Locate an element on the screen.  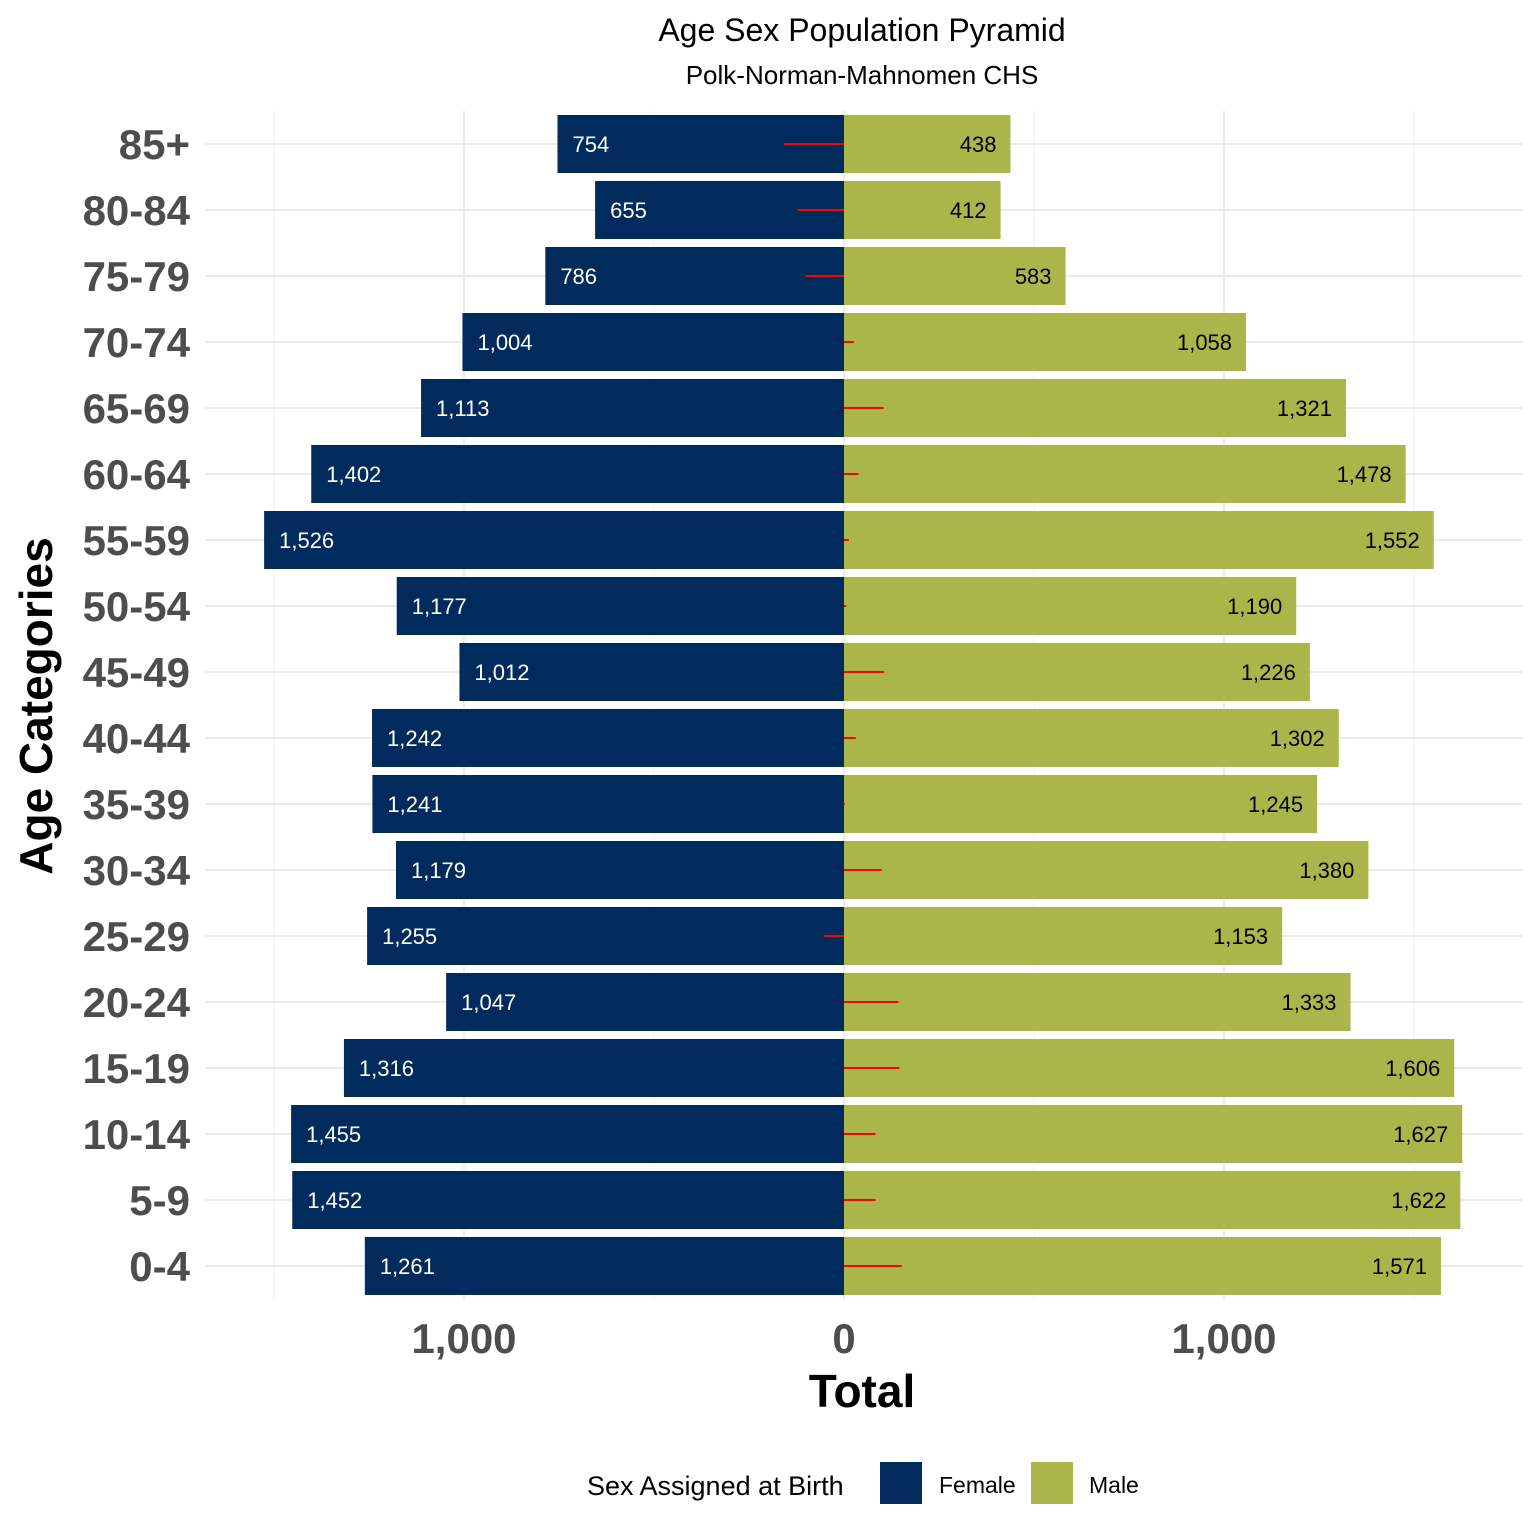
y-tick-label: 0-4 is located at coordinates (159, 1266).